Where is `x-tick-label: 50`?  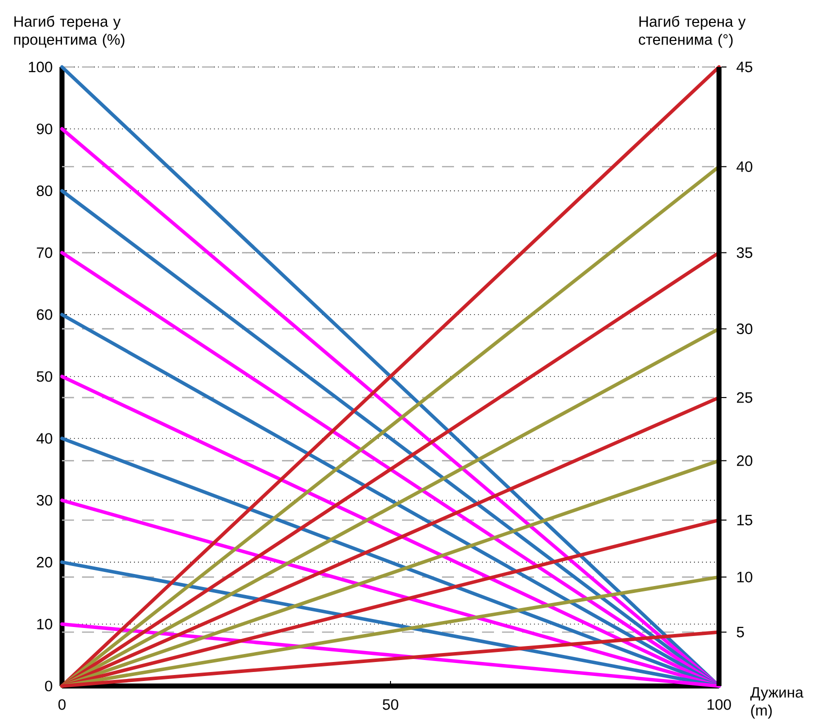
x-tick-label: 50 is located at coordinates (390, 704).